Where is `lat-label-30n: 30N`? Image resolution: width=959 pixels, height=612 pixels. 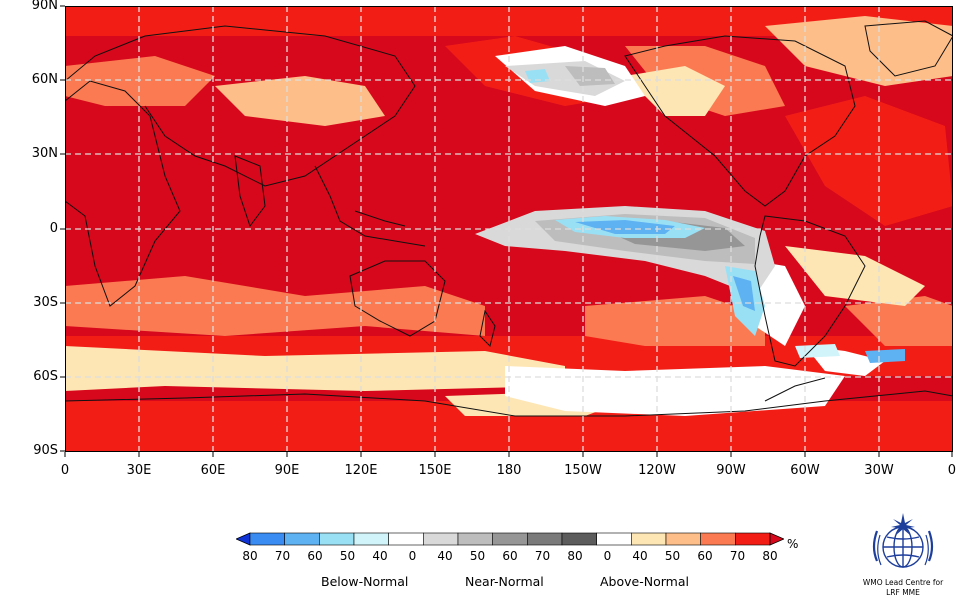
lat-label-30n: 30N is located at coordinates (44, 153).